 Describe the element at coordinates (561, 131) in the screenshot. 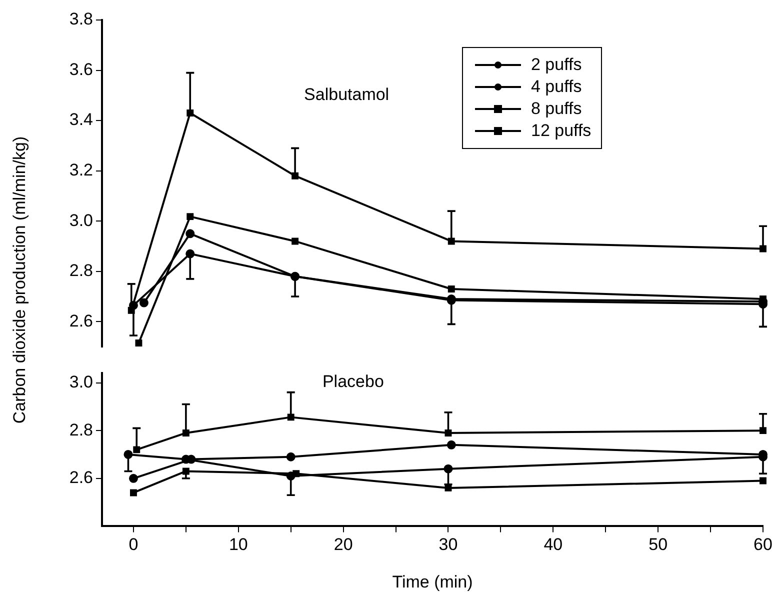

I see `legend-label: 12 puffs` at that location.